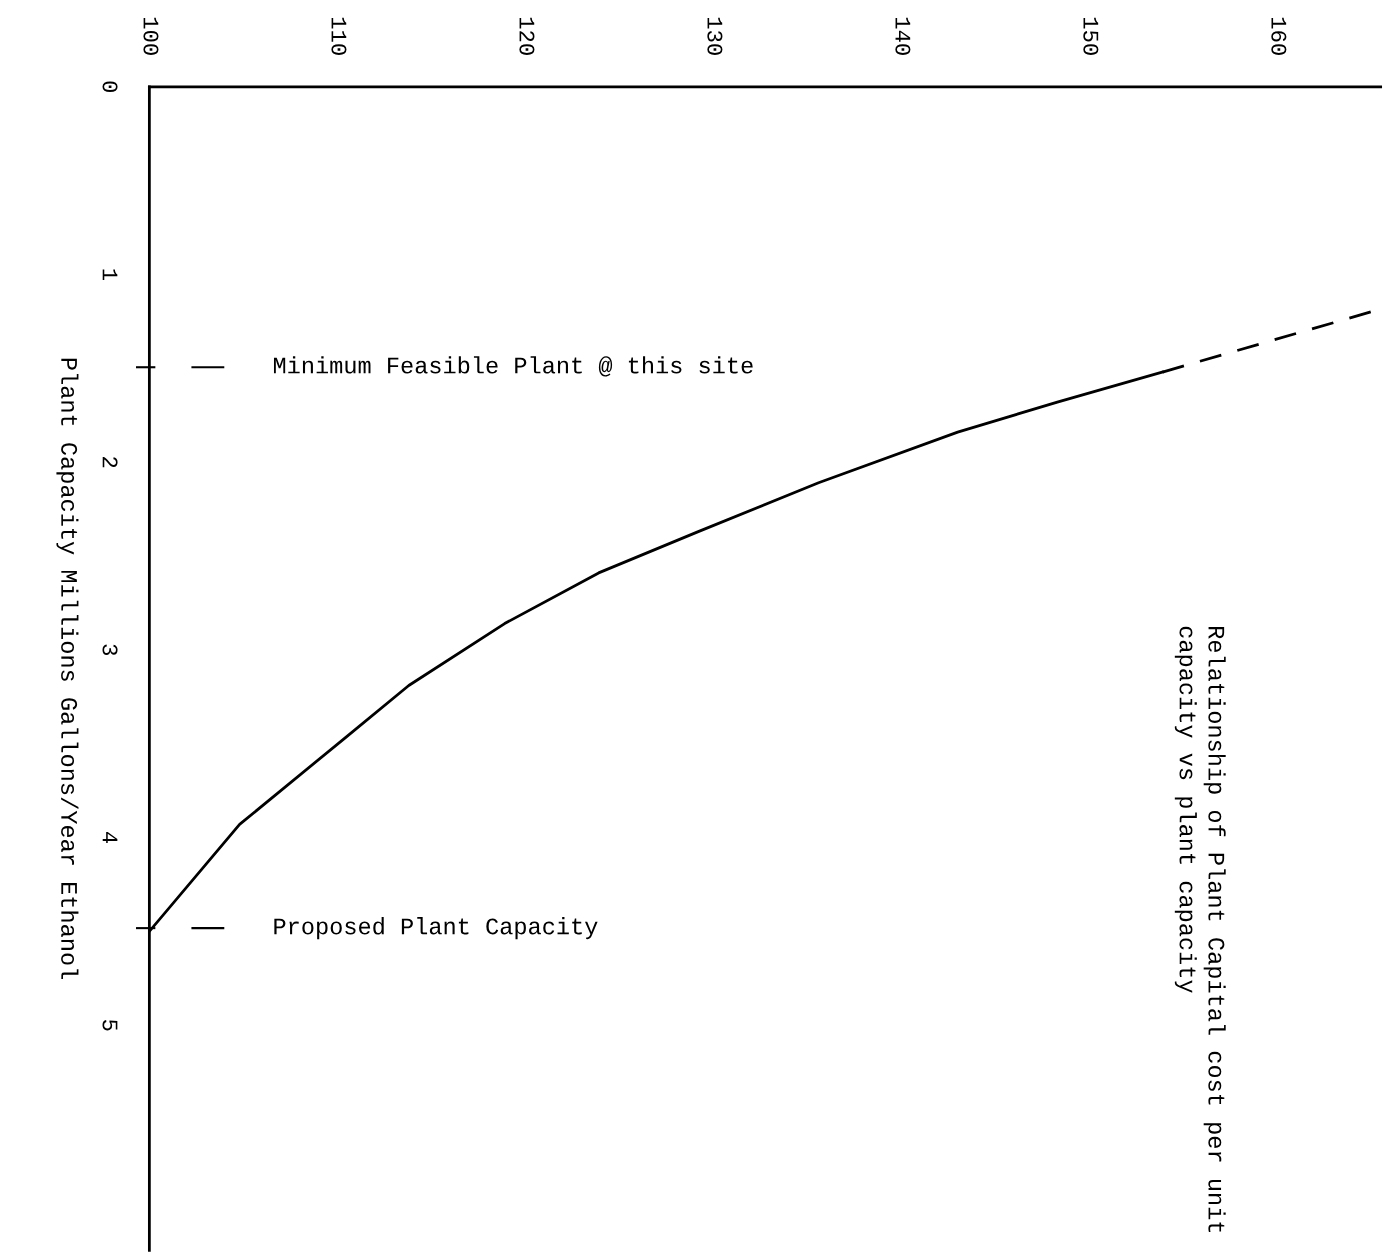 The image size is (1396, 1258). What do you see at coordinates (436, 928) in the screenshot?
I see `annotation: Proposed Plant Capacity` at bounding box center [436, 928].